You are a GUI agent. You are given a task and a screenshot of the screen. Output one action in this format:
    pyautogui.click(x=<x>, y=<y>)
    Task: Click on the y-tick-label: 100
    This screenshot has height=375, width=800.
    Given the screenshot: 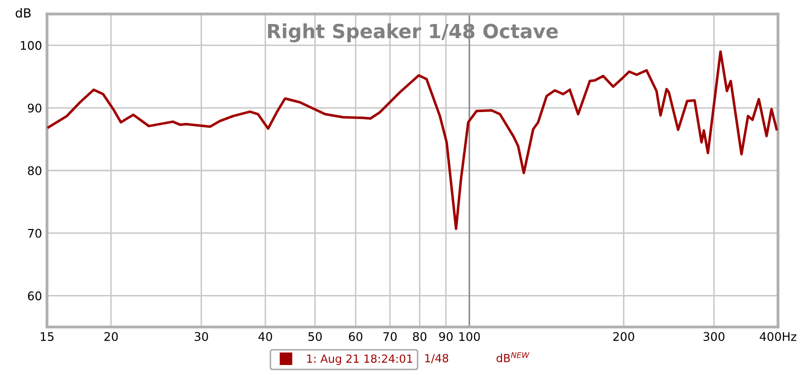 What is the action you would take?
    pyautogui.click(x=31, y=45)
    